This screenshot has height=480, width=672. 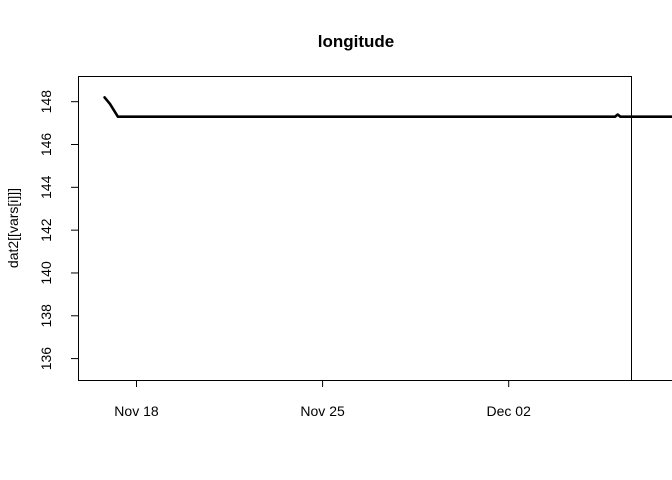 I want to click on series-line-longitude, so click(x=387, y=107).